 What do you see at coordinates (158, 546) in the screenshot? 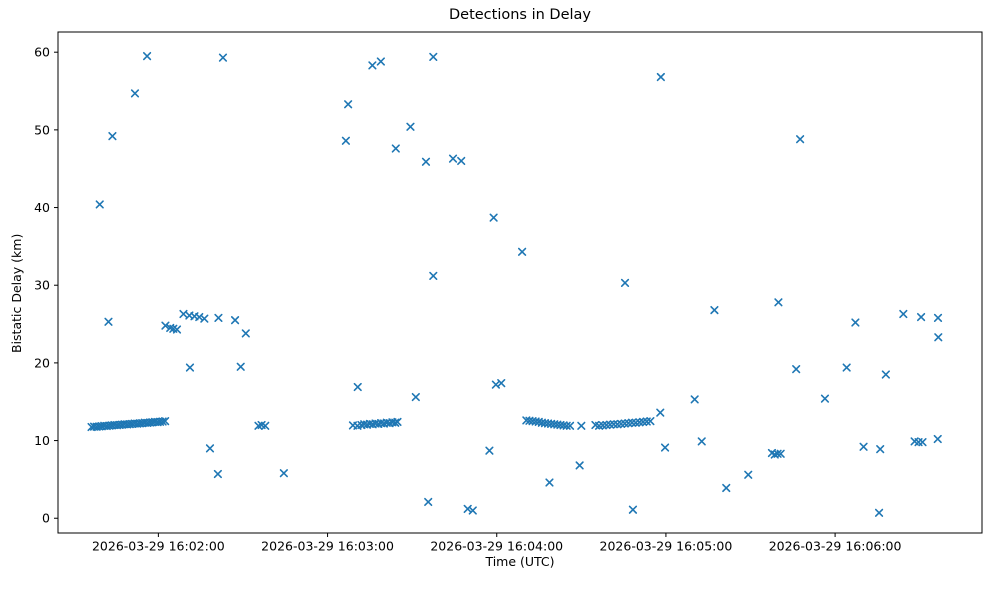
I see `x-tick-label: 2026-03-29 16:02:00` at bounding box center [158, 546].